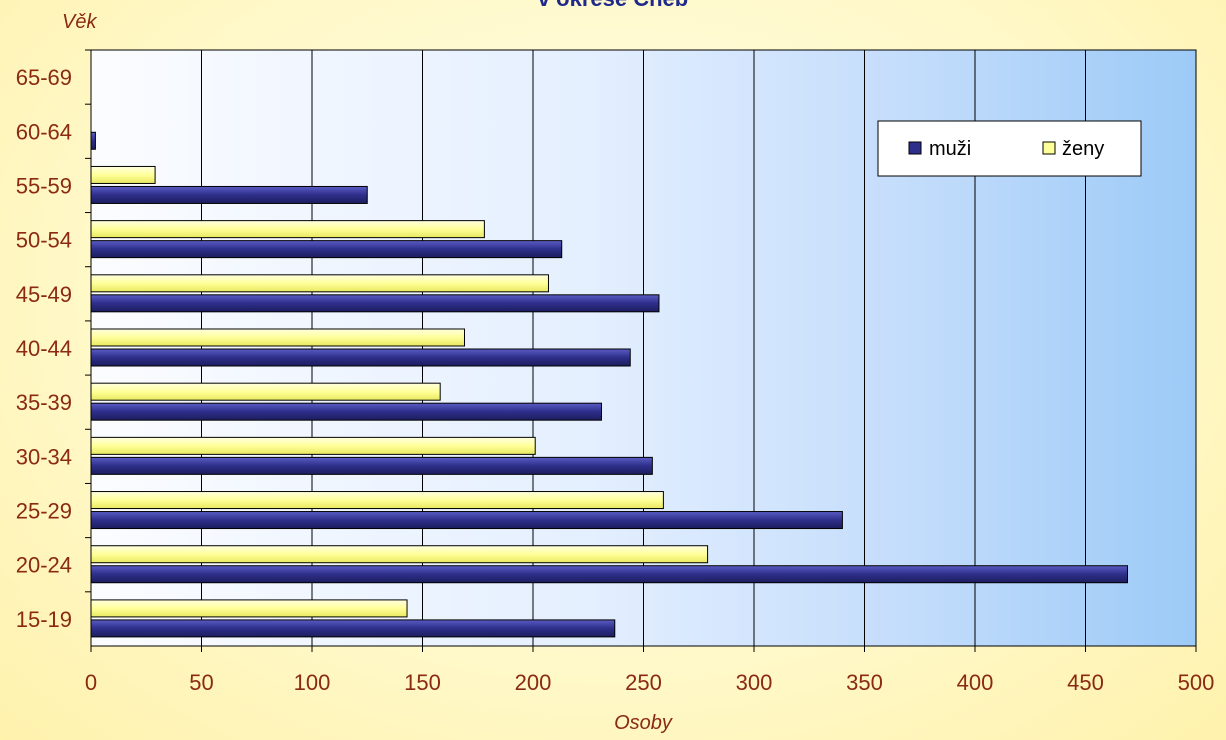 Image resolution: width=1226 pixels, height=740 pixels. I want to click on legend: muži ženy, so click(1009, 148).